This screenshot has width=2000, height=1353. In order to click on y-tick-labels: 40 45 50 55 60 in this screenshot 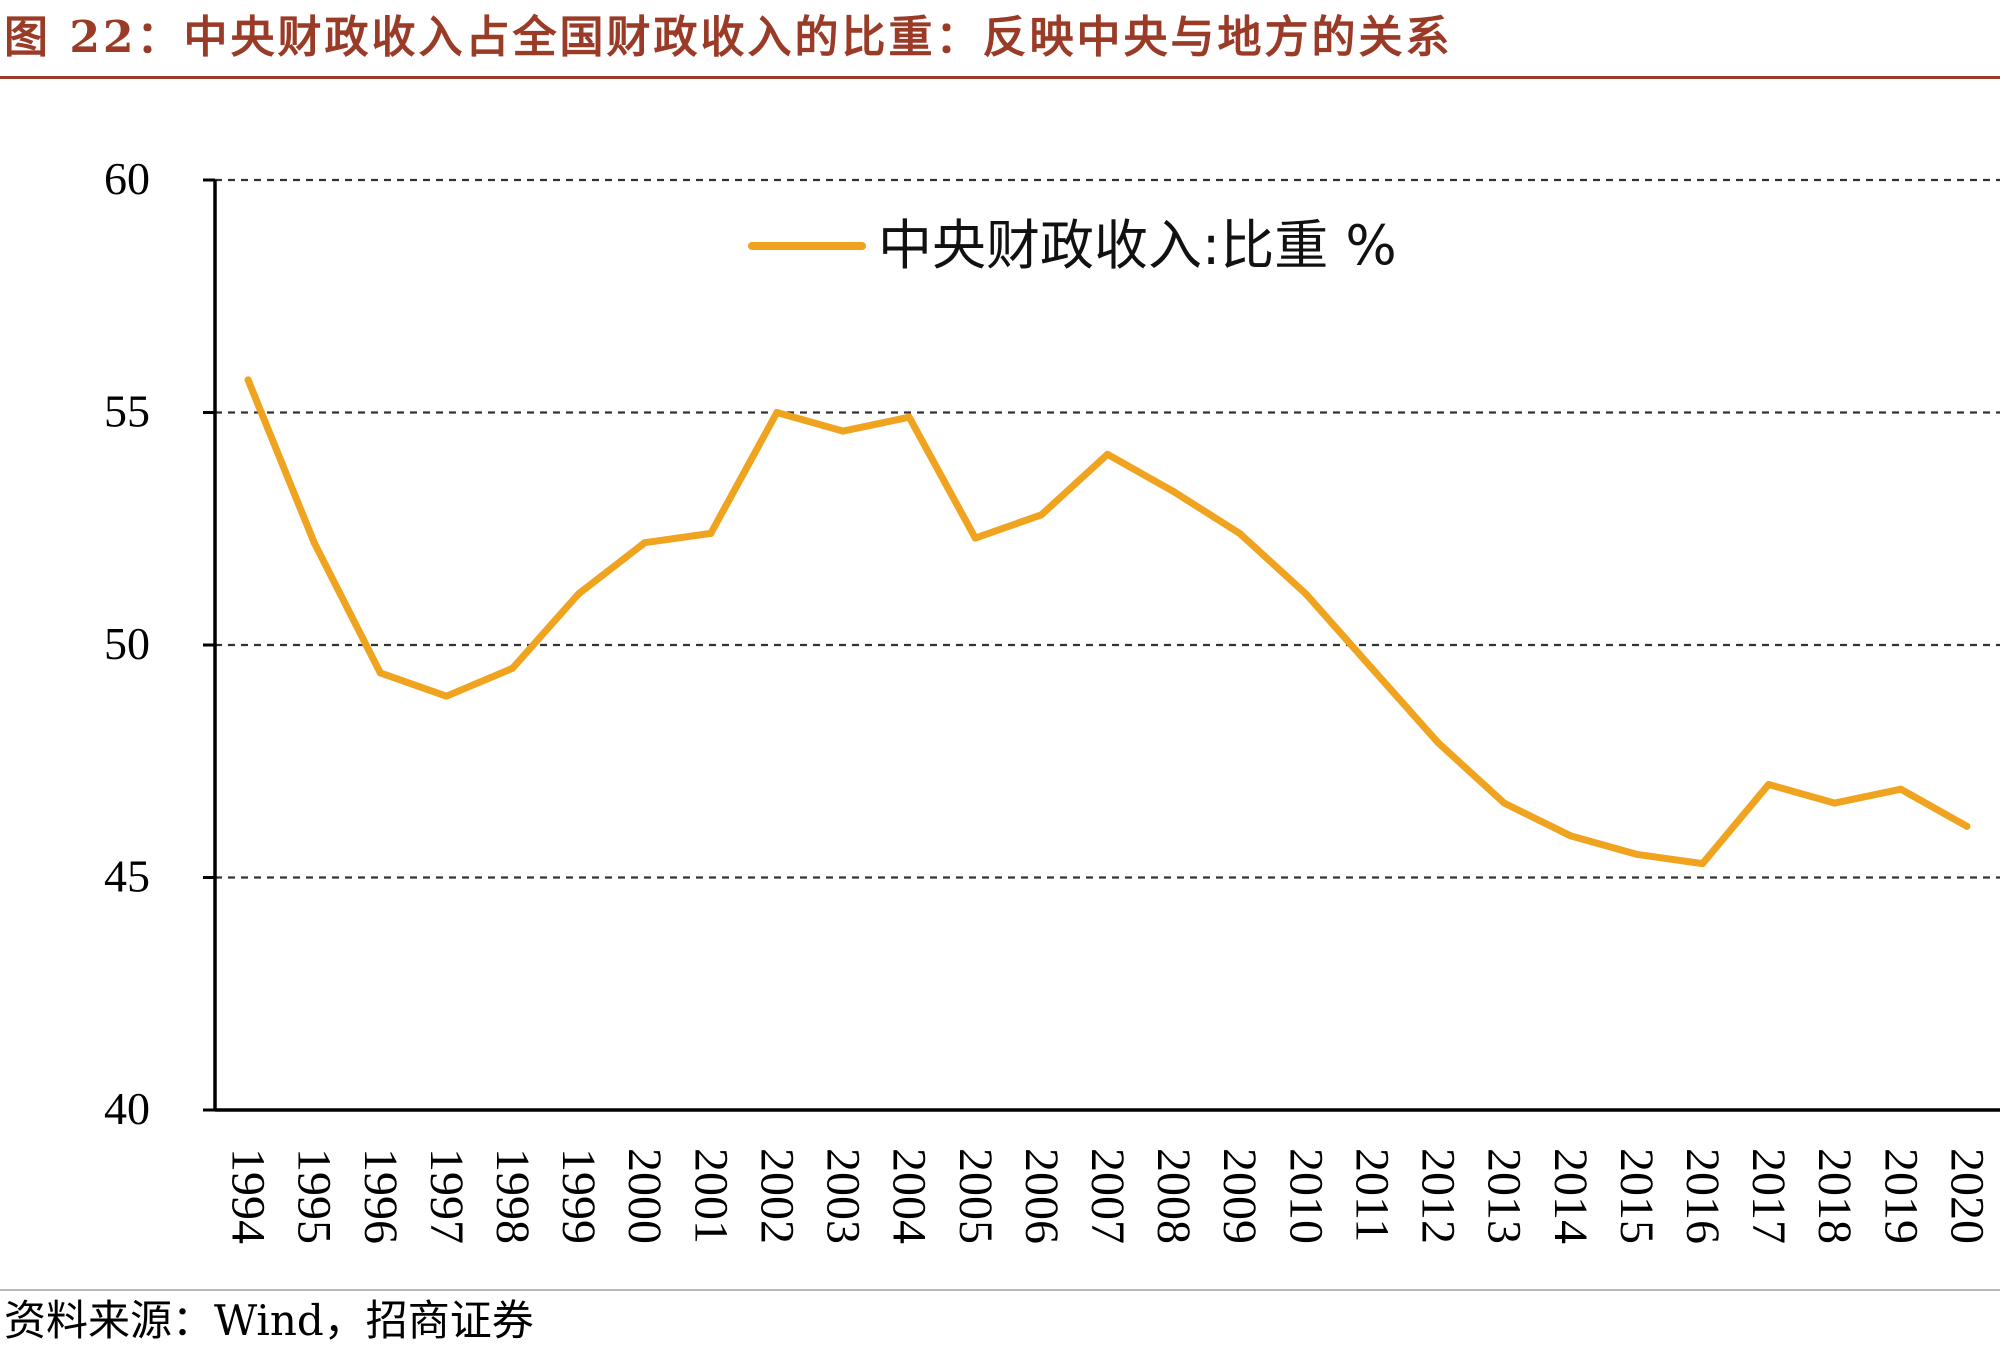, I will do `click(127, 643)`.